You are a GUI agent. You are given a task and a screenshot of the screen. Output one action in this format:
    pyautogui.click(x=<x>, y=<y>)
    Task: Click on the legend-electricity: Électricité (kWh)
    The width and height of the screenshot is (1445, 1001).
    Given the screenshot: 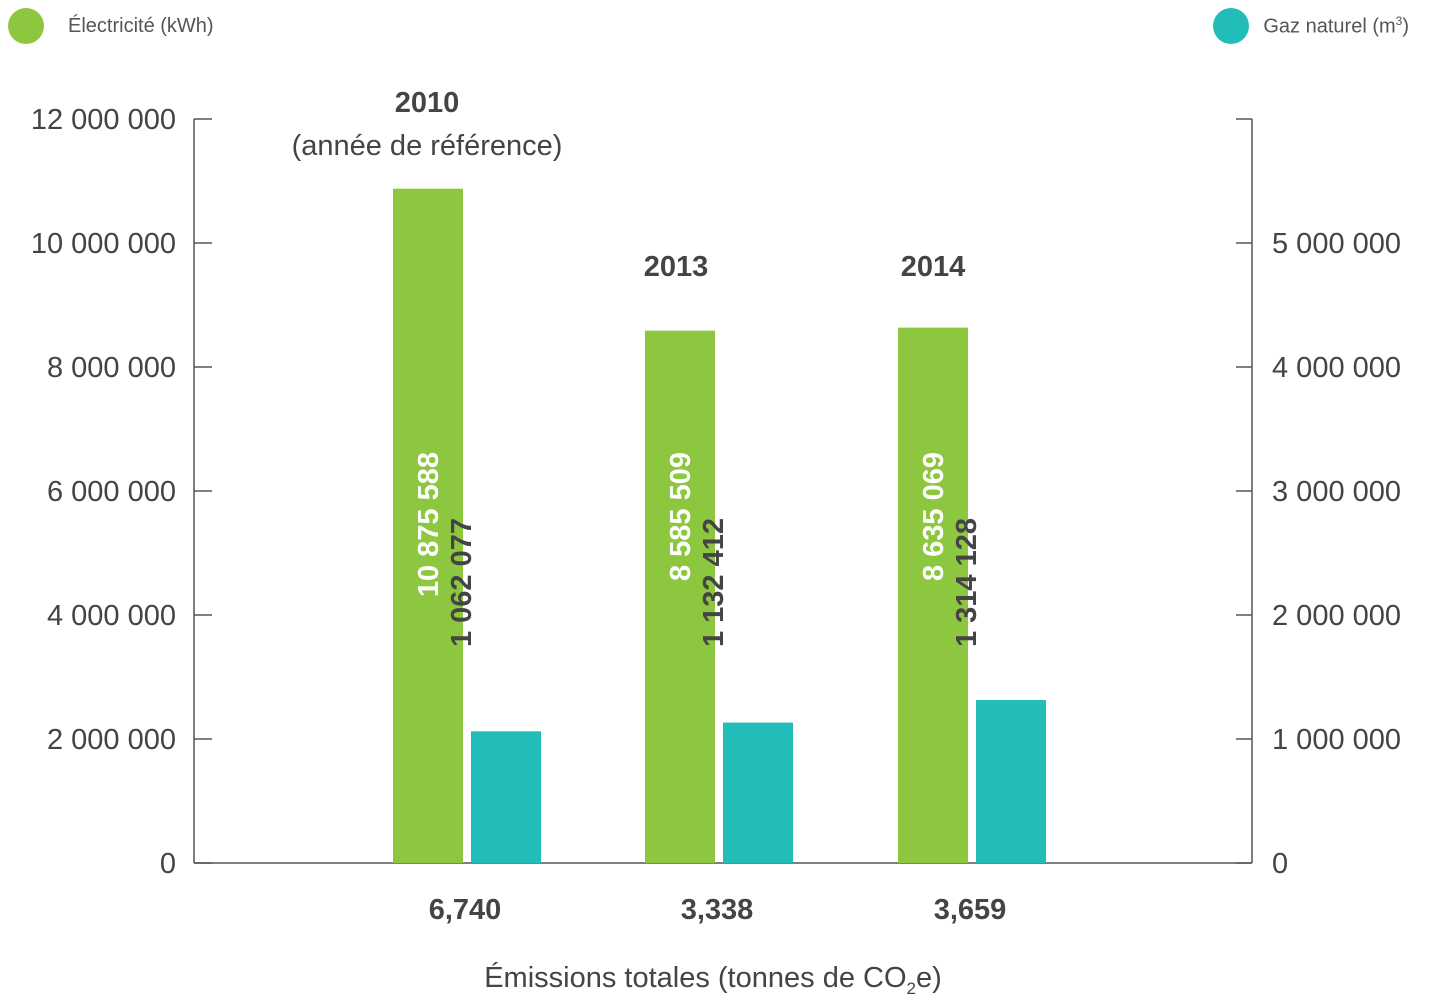 What is the action you would take?
    pyautogui.click(x=111, y=26)
    